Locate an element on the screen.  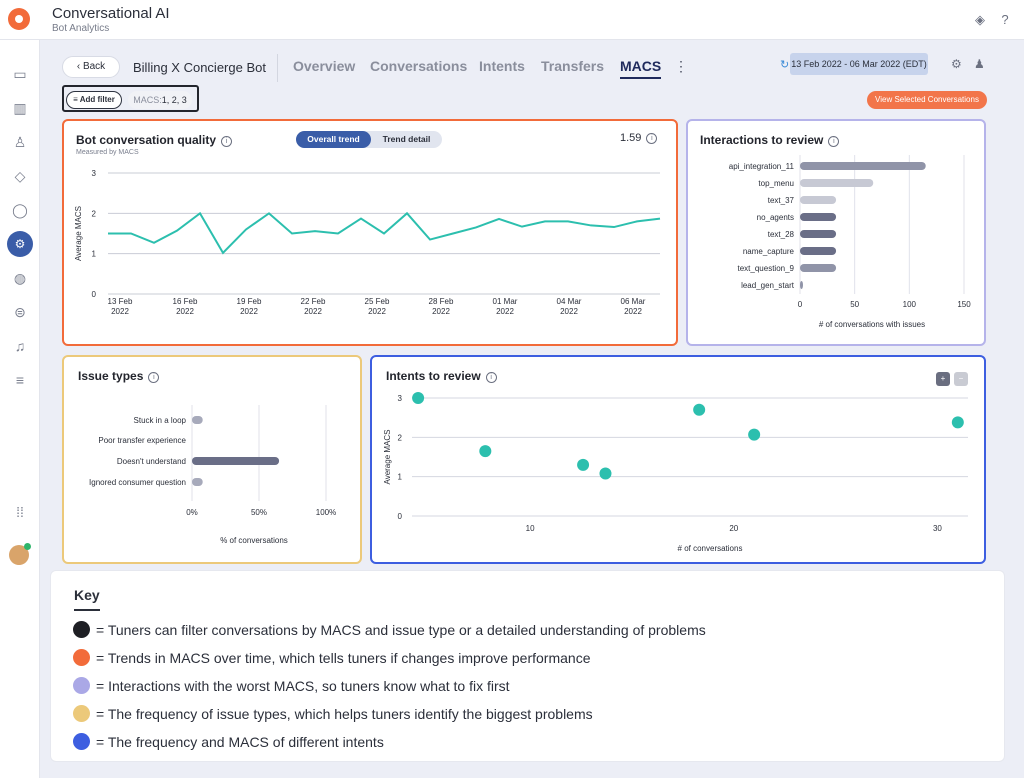
y-tick-label: 0 is located at coordinates (94, 294).